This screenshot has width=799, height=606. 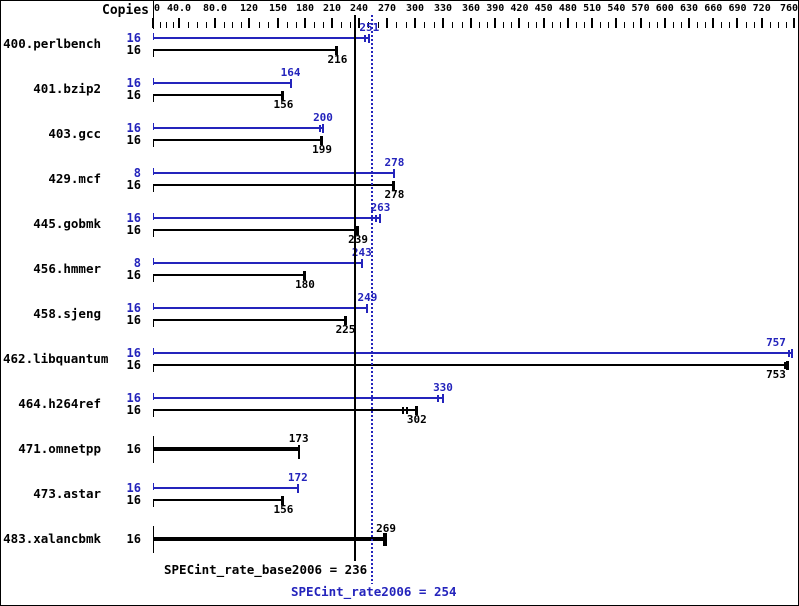 What do you see at coordinates (297, 477) in the screenshot?
I see `peak-value-label: 172` at bounding box center [297, 477].